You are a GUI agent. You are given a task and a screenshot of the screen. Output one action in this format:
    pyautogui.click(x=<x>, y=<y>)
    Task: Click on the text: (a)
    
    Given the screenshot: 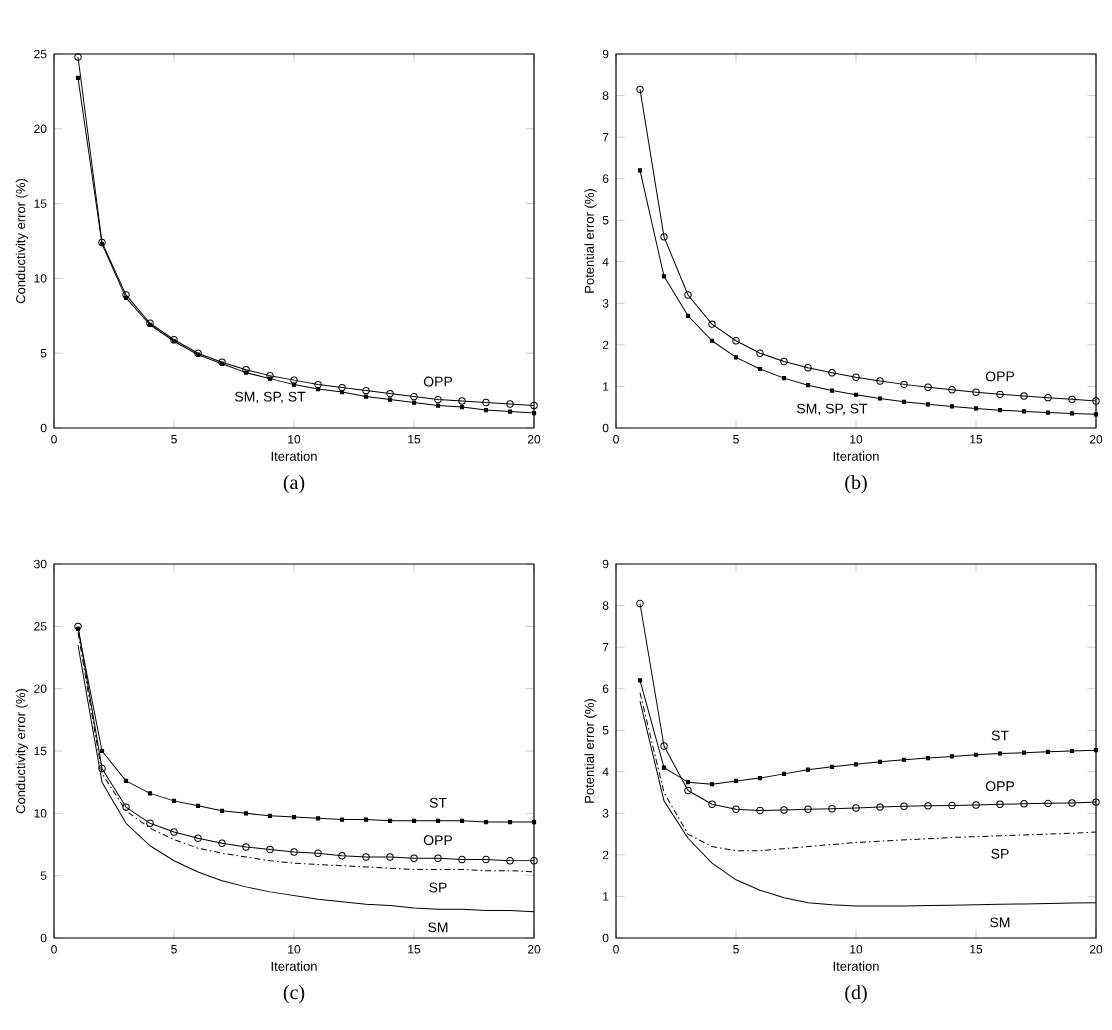 What is the action you would take?
    pyautogui.click(x=294, y=484)
    